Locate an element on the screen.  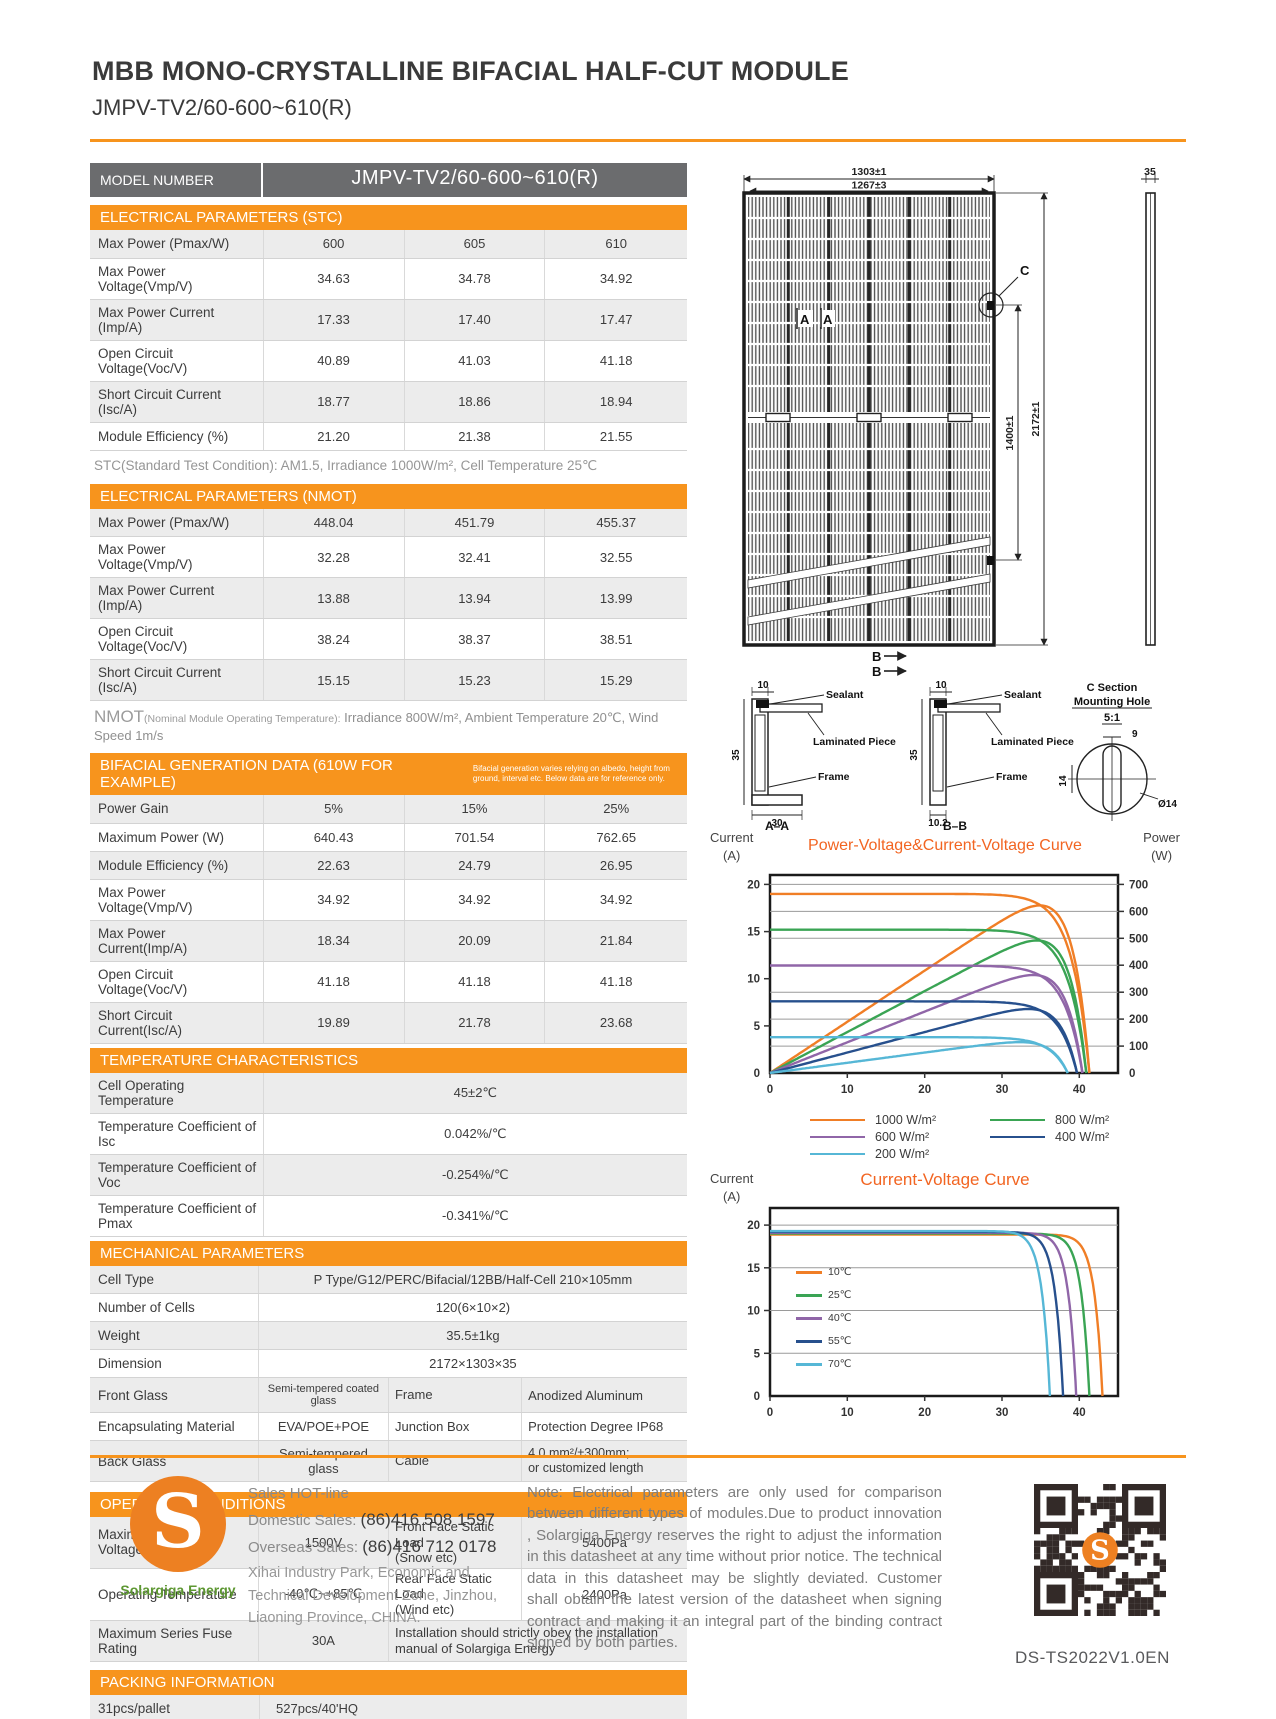
row-value: 21.55 is located at coordinates (615, 436).